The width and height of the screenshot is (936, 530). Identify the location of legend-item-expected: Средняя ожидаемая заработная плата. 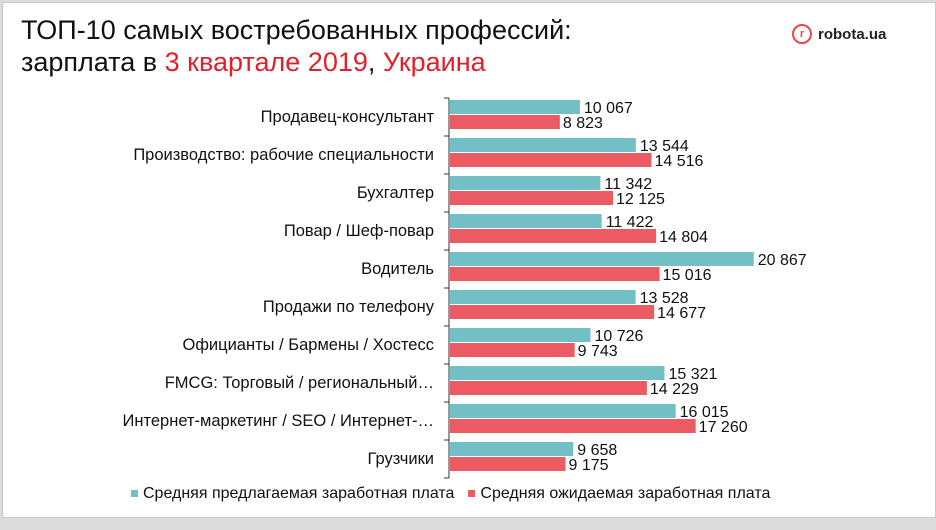
(619, 494).